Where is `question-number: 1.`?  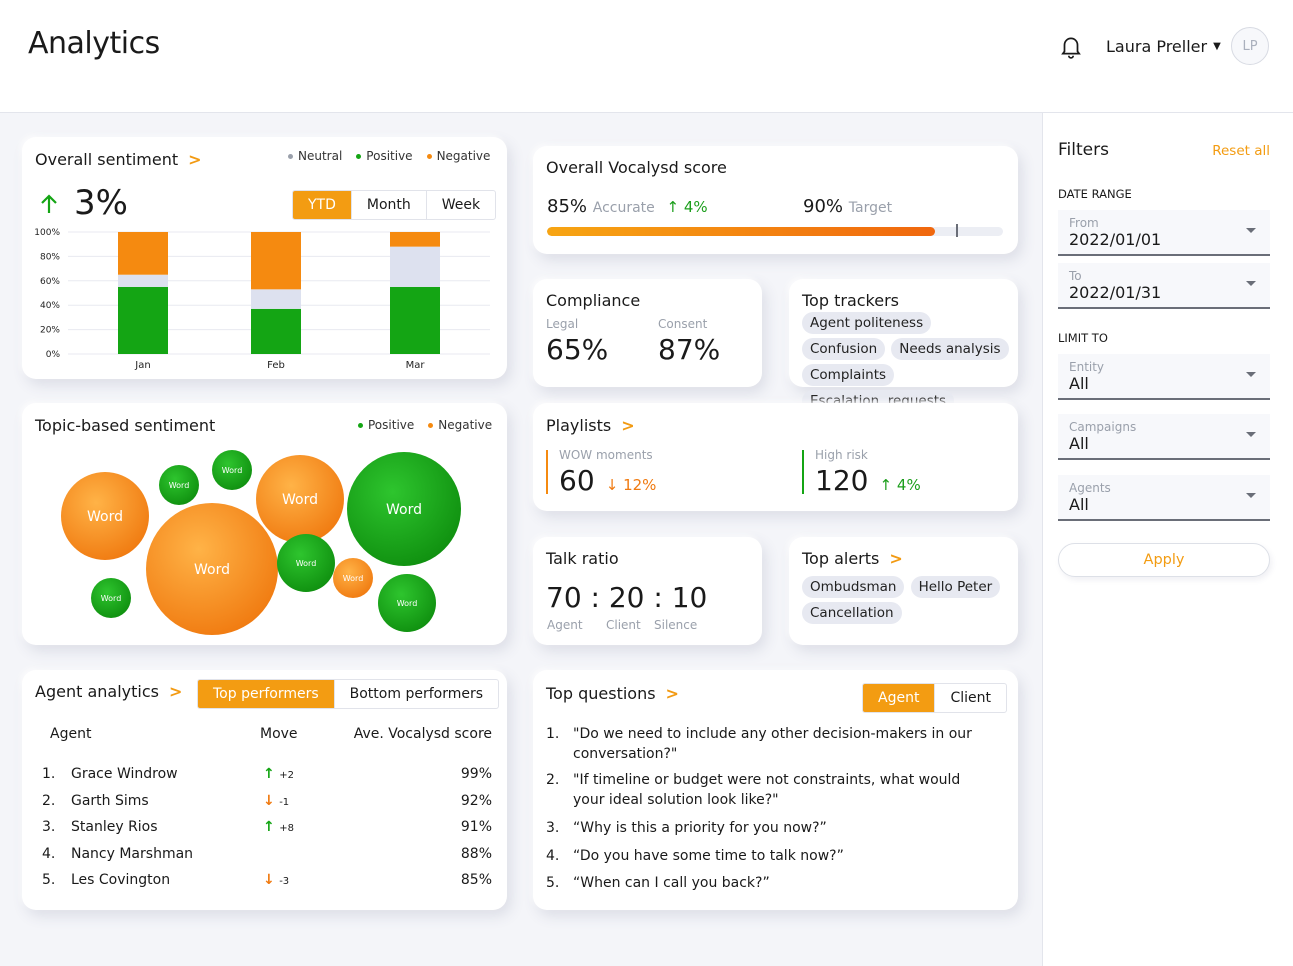 question-number: 1. is located at coordinates (553, 734).